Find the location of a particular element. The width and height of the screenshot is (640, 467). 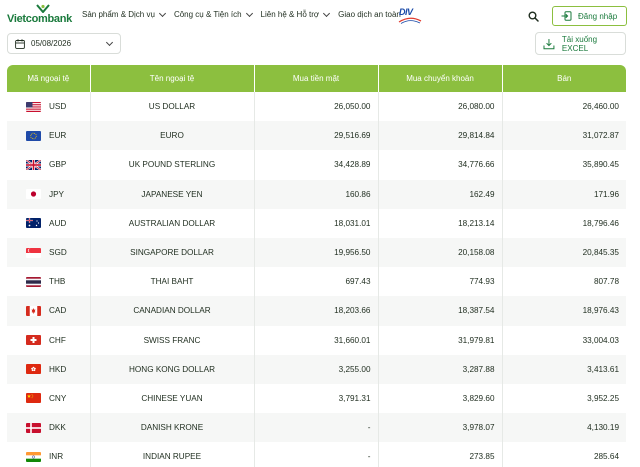

cash-buy-rate: 29,516.69 is located at coordinates (316, 136).